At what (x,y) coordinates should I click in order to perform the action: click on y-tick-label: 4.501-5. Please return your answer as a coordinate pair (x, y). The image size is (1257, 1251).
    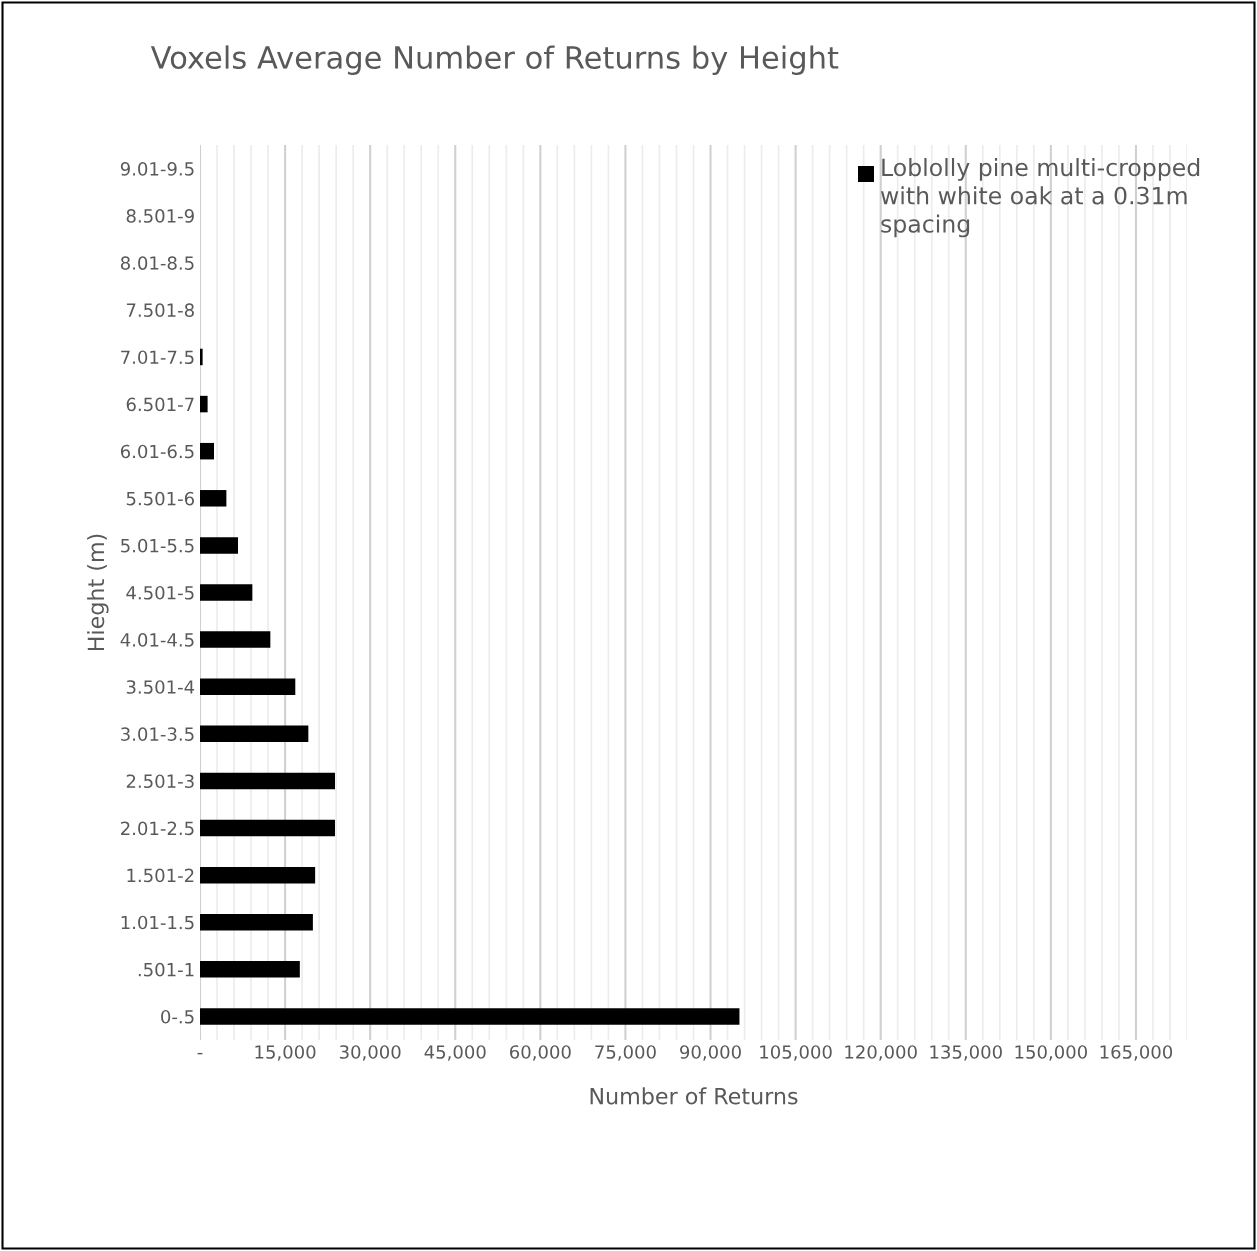
    Looking at the image, I should click on (160, 592).